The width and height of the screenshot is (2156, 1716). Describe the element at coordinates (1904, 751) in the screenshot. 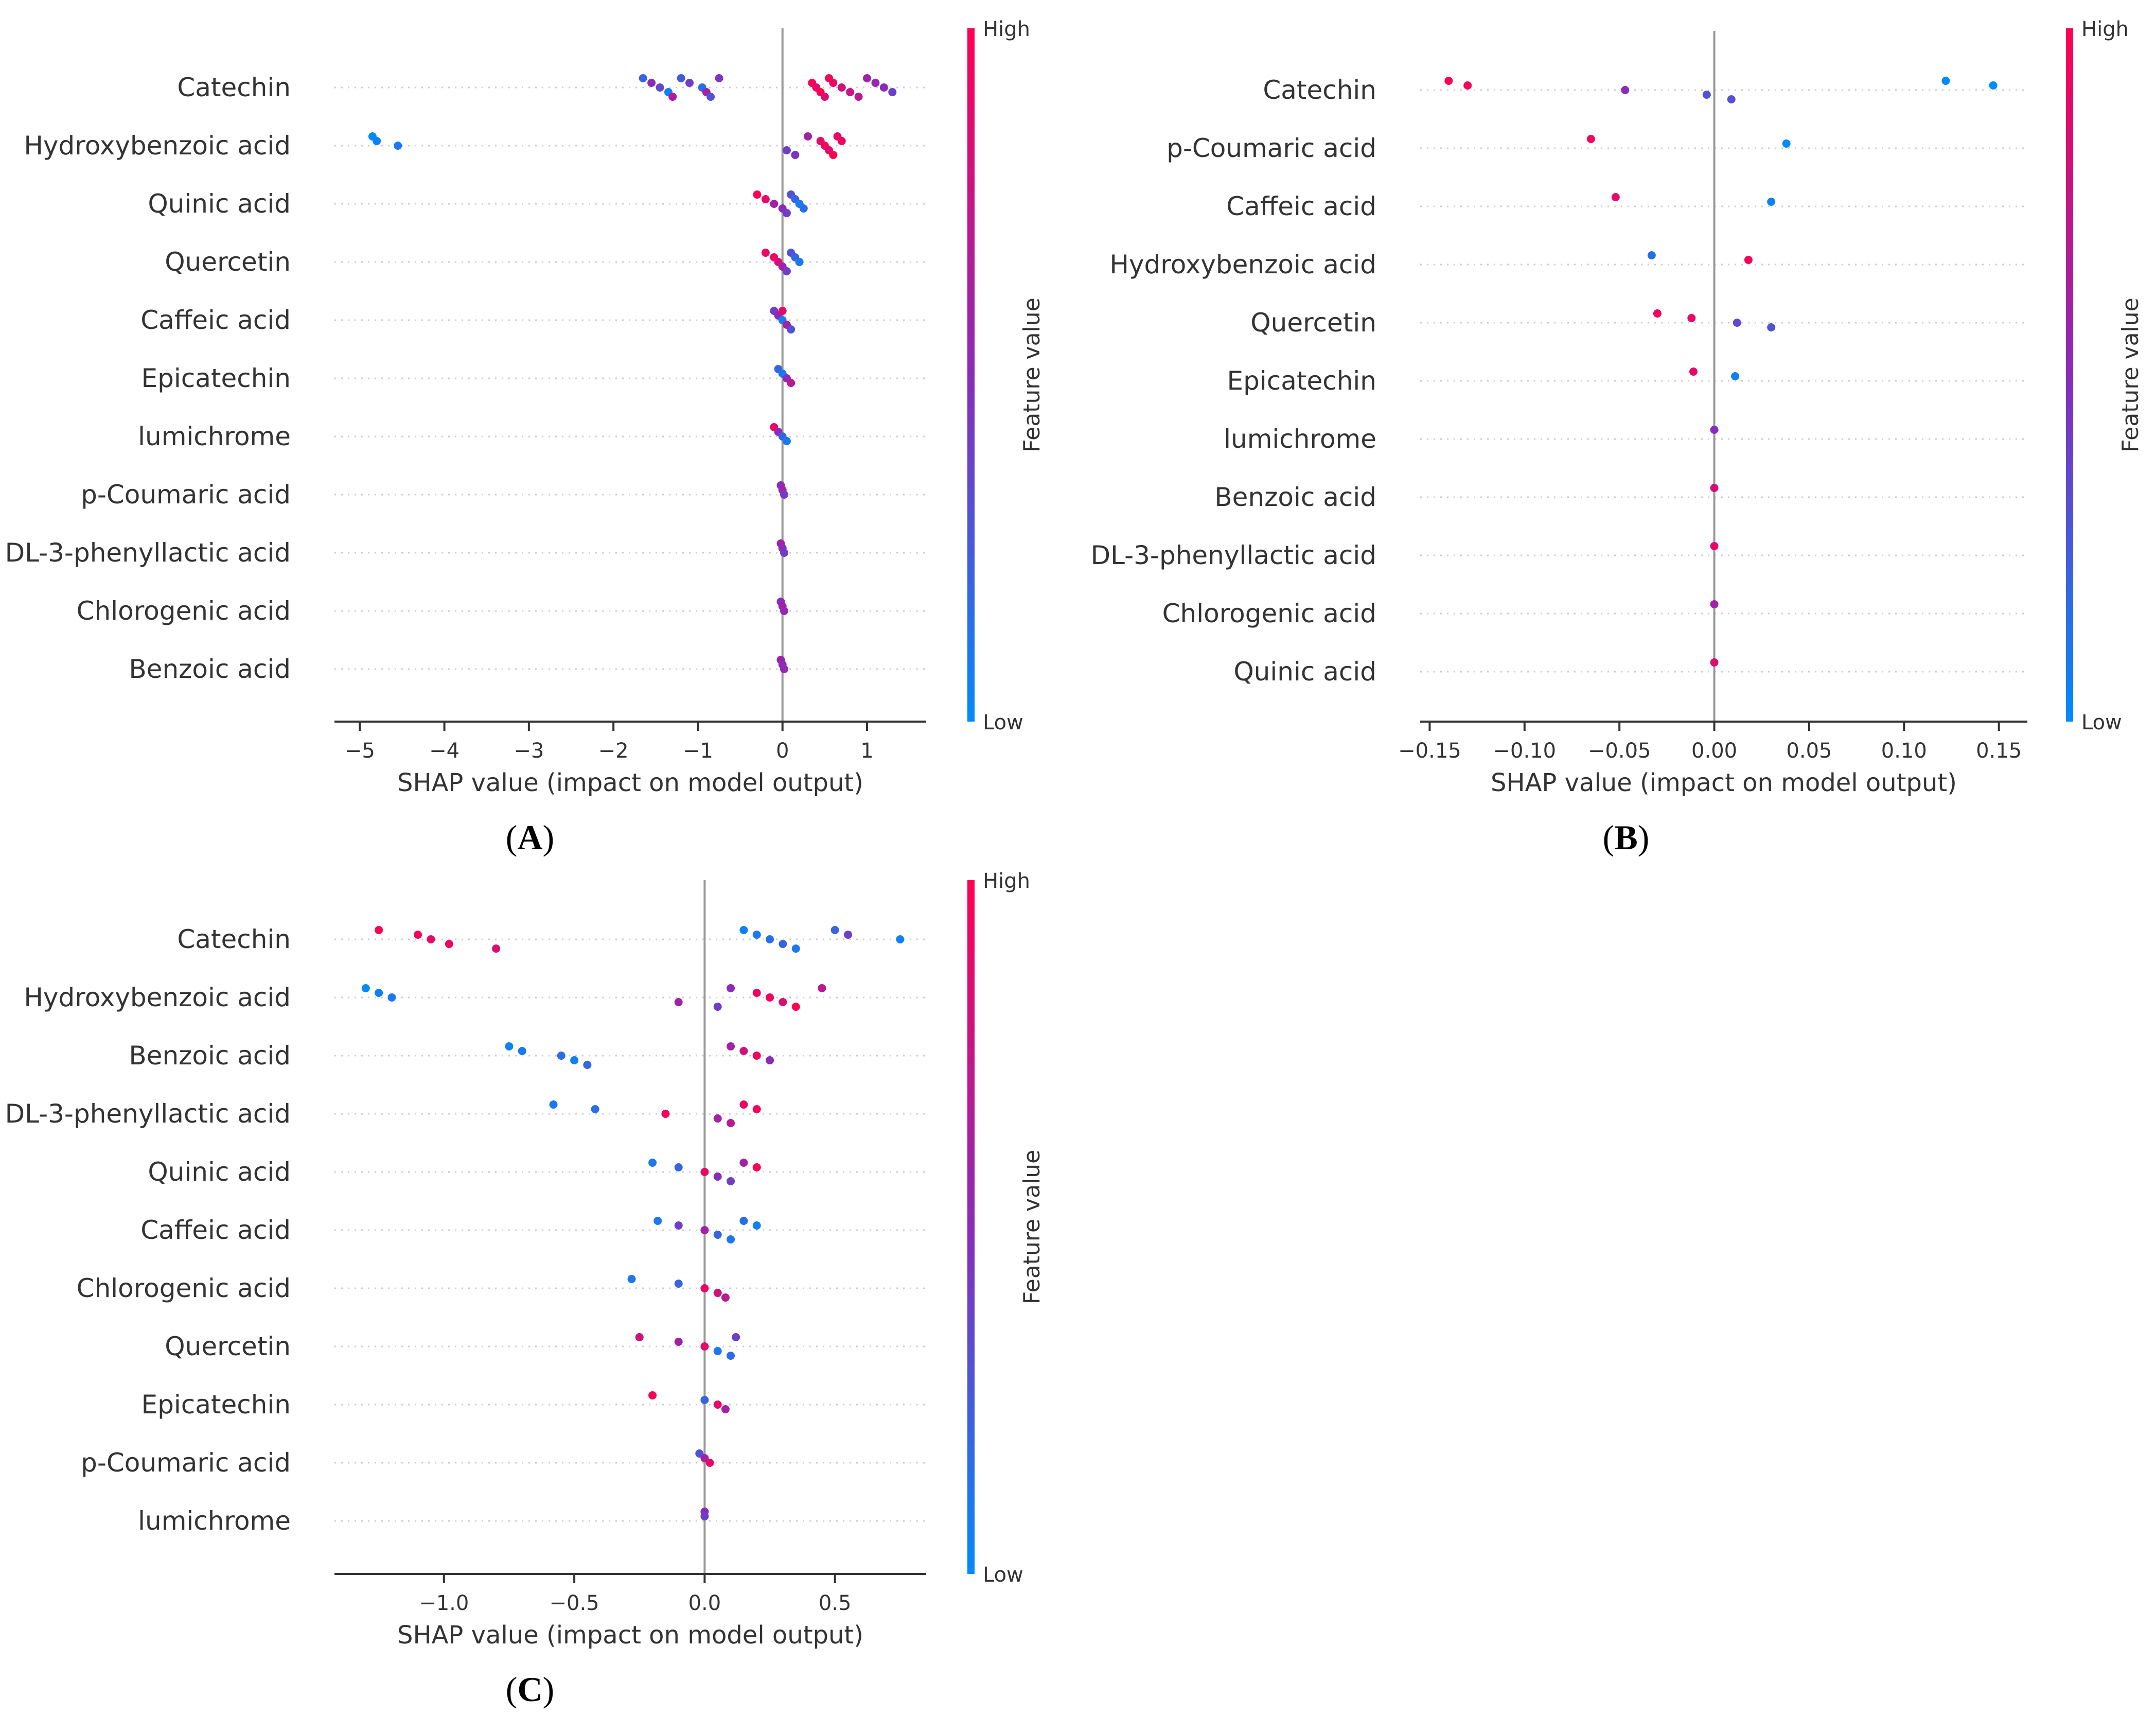

I see `x-tick-label: 0.10` at that location.